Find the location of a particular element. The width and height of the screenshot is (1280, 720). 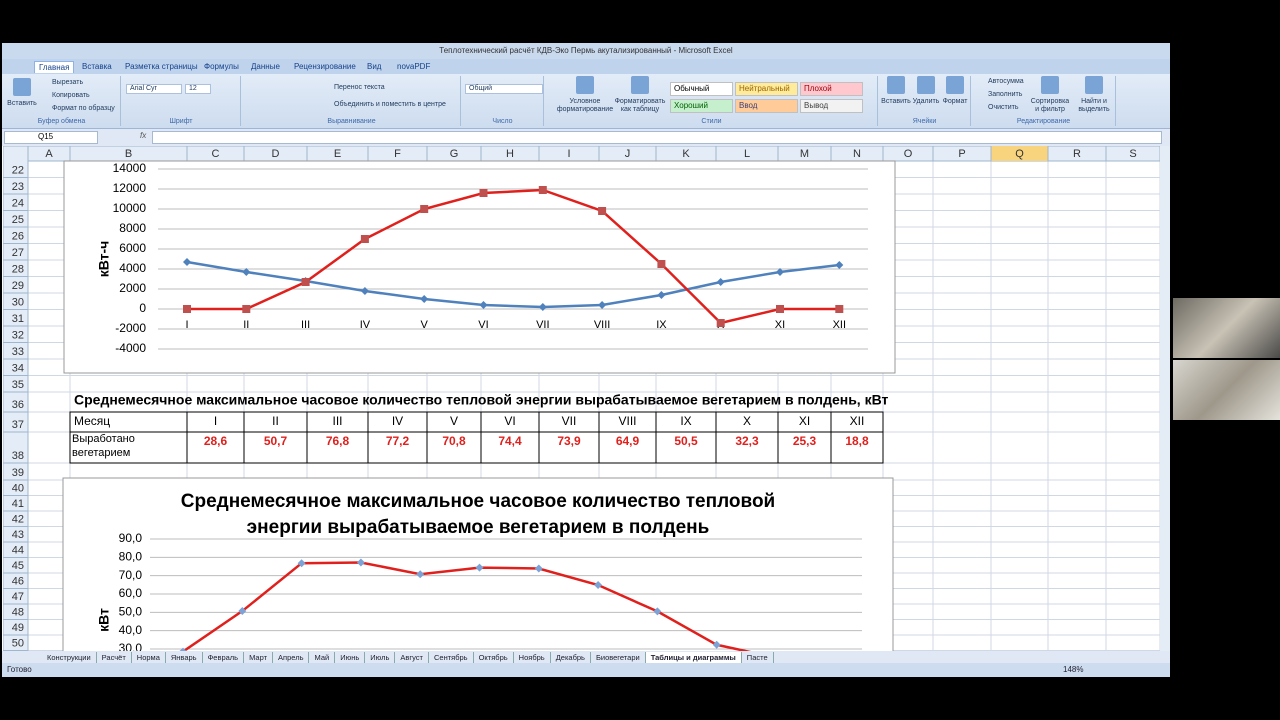

sheet-tab: Июль is located at coordinates (380, 657).